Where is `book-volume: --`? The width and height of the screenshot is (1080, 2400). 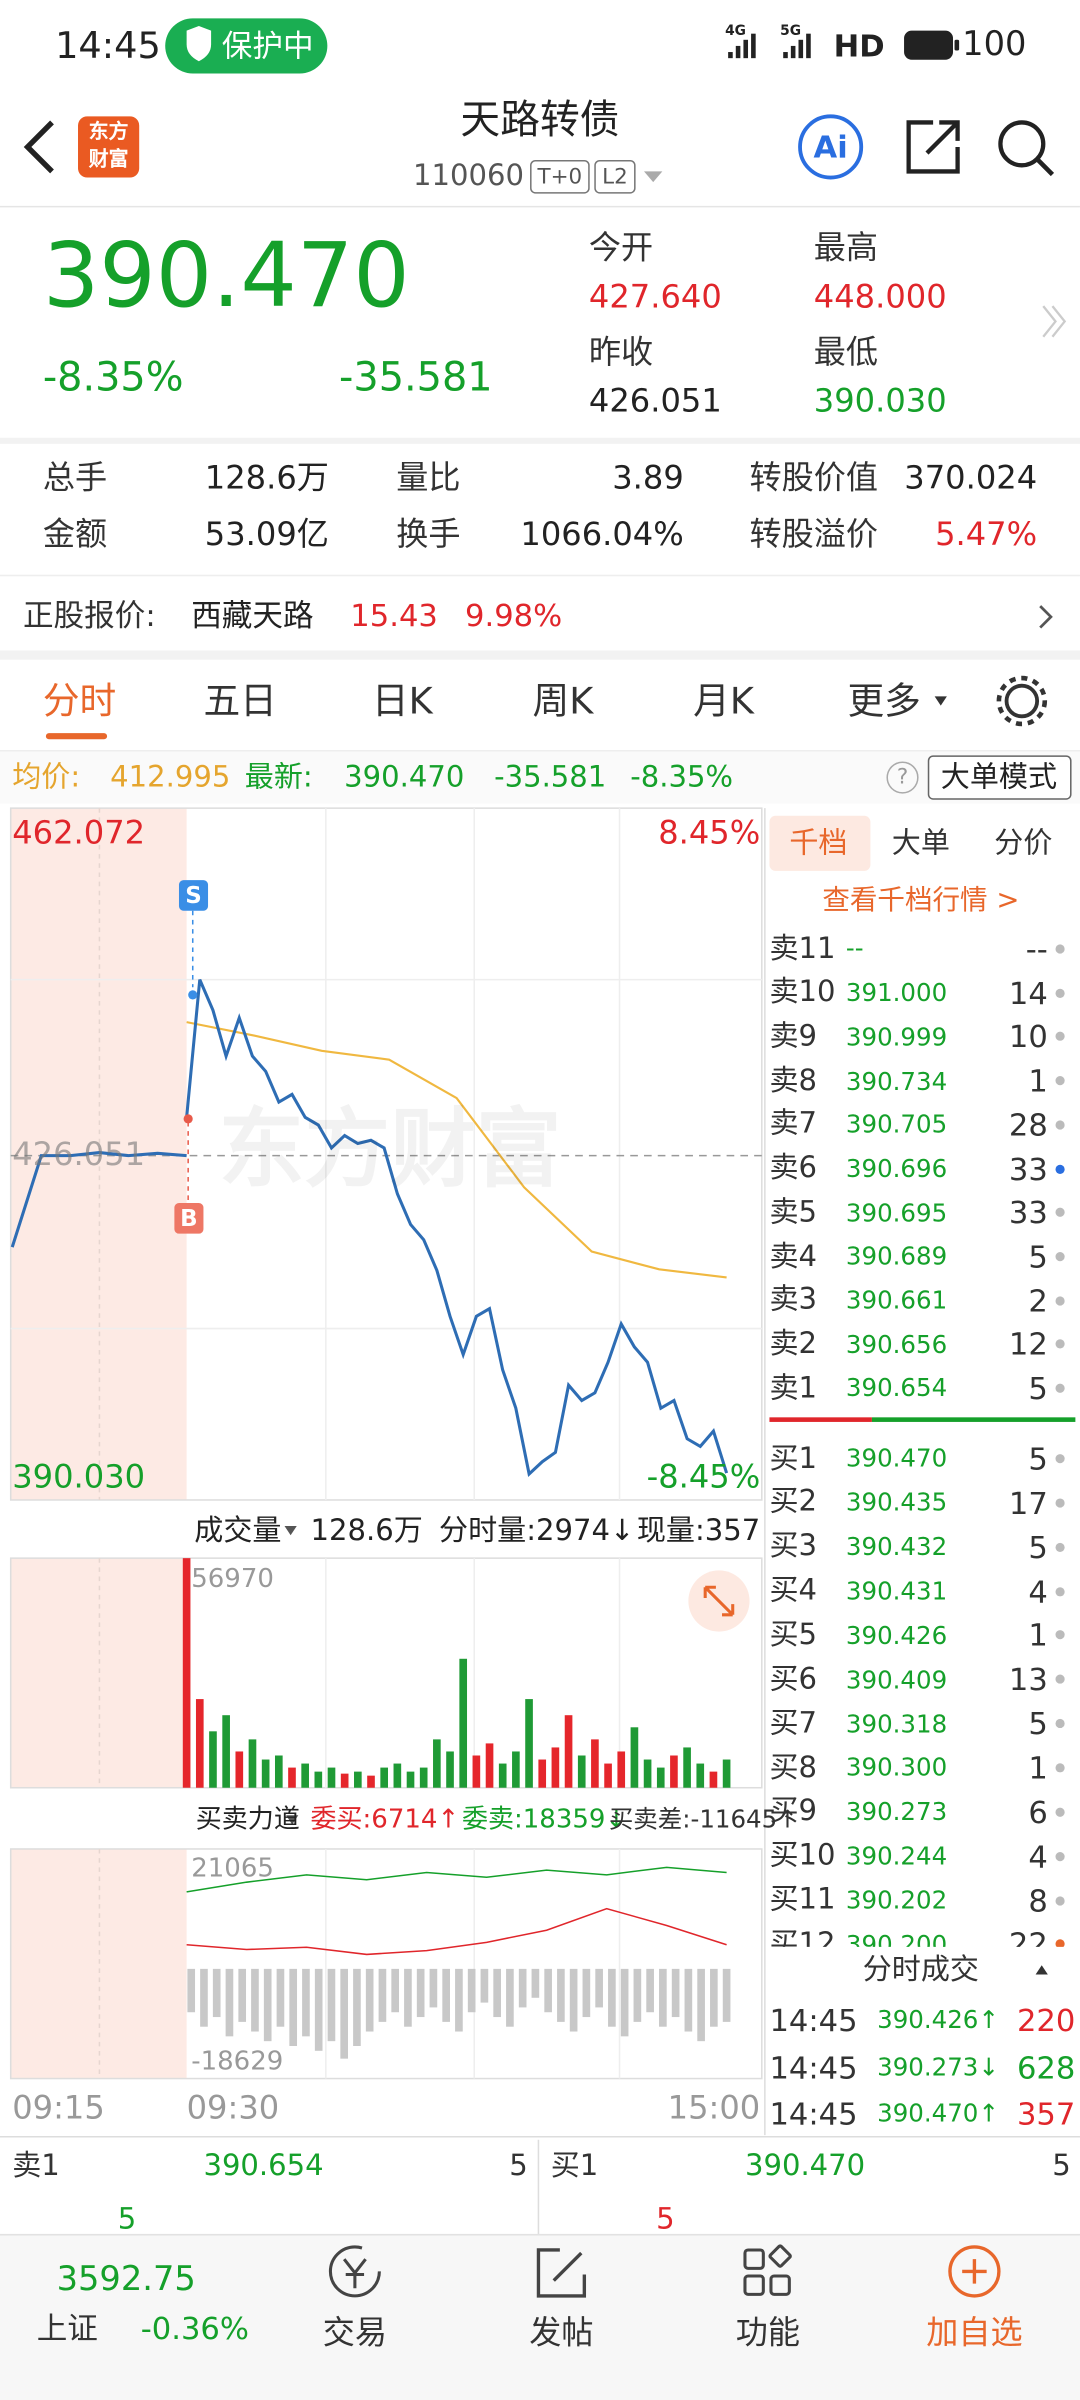
book-volume: -- is located at coordinates (1036, 949).